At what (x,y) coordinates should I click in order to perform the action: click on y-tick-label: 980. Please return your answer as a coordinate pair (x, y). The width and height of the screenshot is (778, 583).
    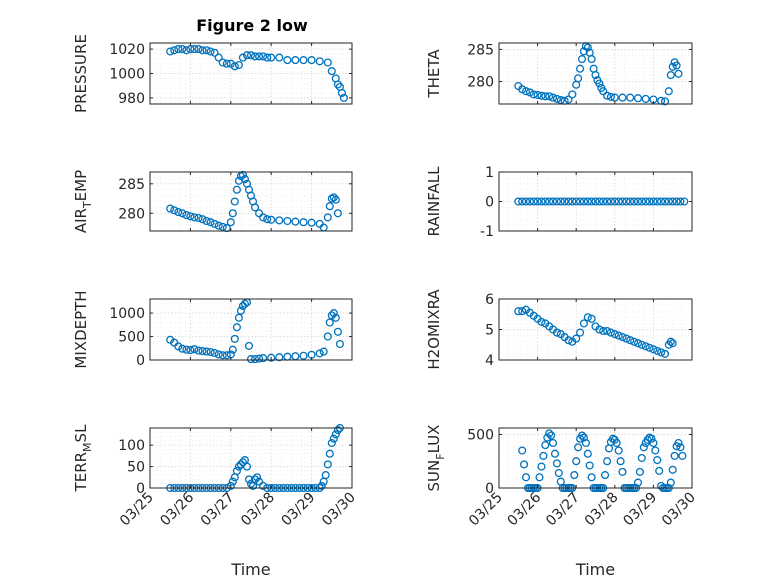
    Looking at the image, I should click on (131, 99).